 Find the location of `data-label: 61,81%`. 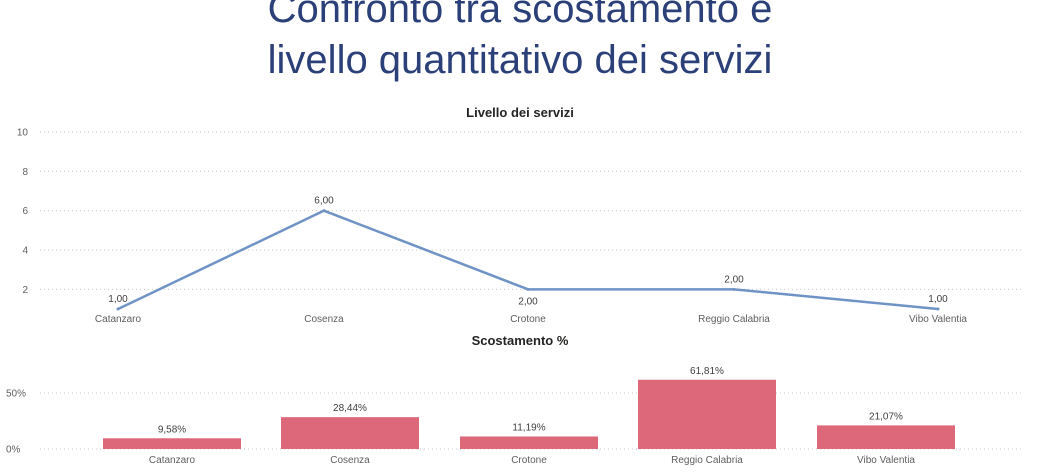

data-label: 61,81% is located at coordinates (707, 371).